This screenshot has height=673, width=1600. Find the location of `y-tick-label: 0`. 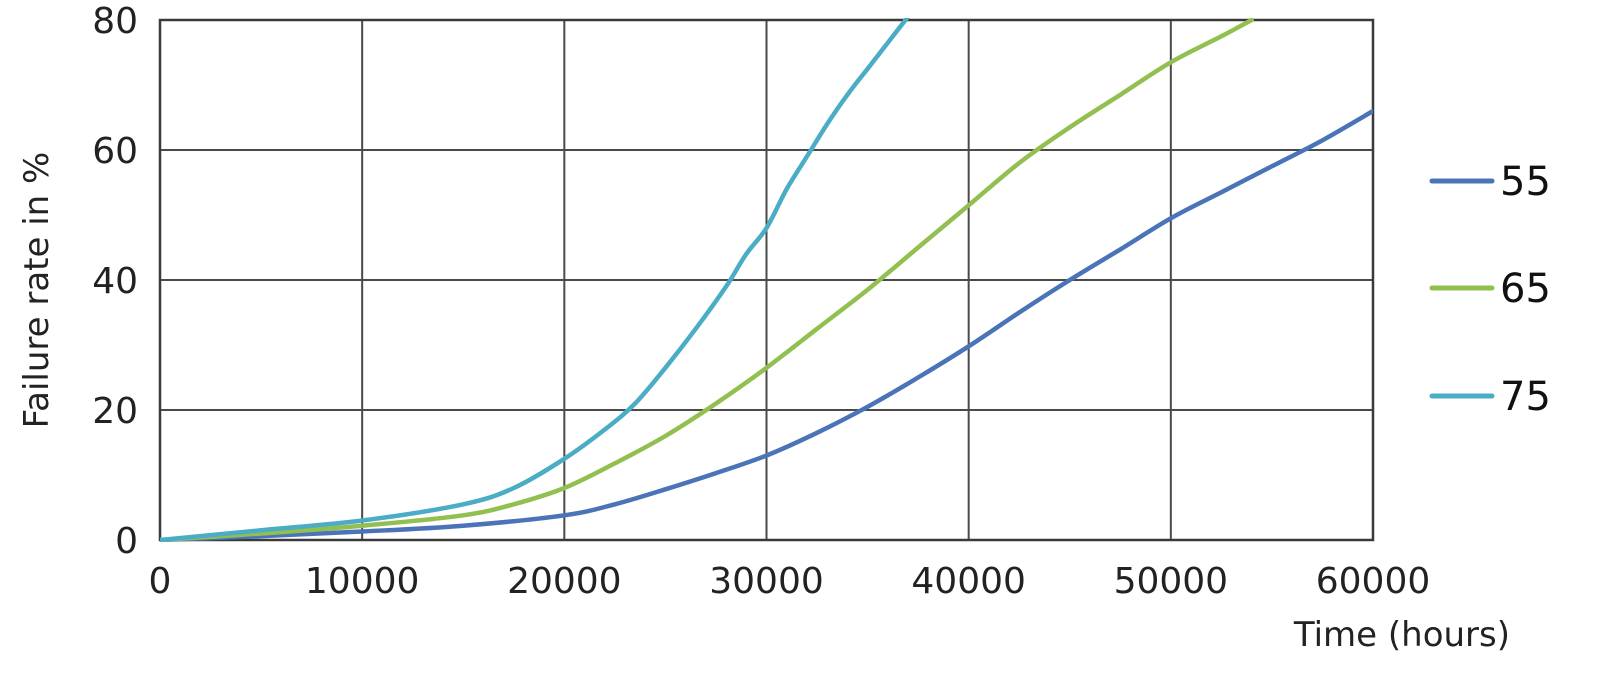

y-tick-label: 0 is located at coordinates (126, 541).